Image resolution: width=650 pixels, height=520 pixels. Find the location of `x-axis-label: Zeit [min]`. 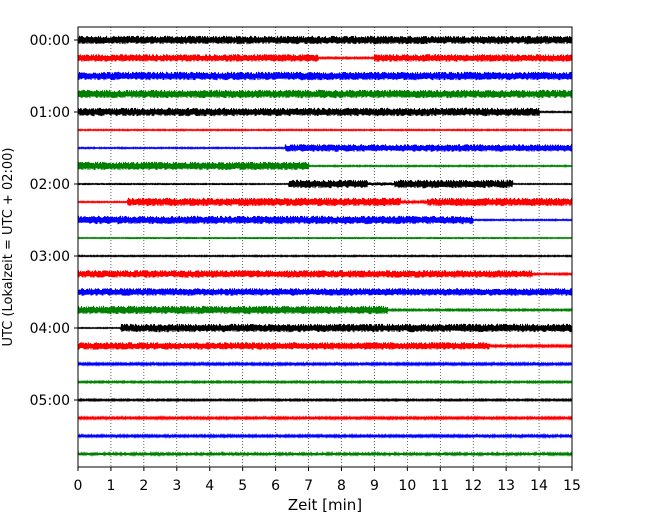

x-axis-label: Zeit [min] is located at coordinates (325, 505).